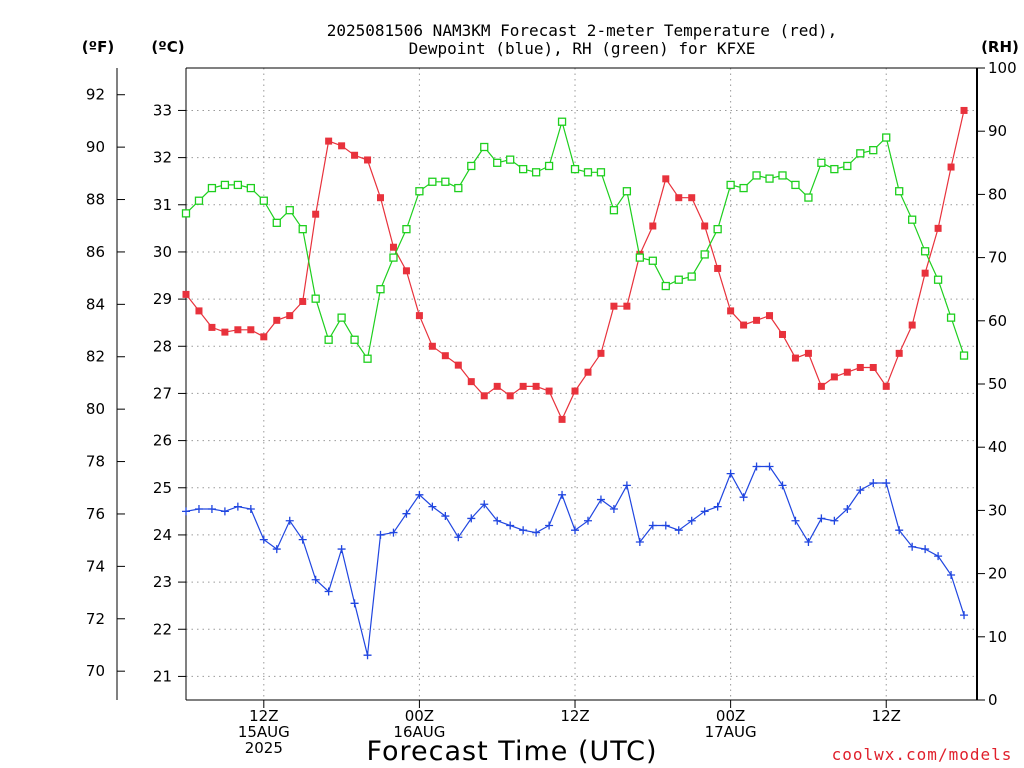  I want to click on rh-tick-label: 100, so click(1002, 68).